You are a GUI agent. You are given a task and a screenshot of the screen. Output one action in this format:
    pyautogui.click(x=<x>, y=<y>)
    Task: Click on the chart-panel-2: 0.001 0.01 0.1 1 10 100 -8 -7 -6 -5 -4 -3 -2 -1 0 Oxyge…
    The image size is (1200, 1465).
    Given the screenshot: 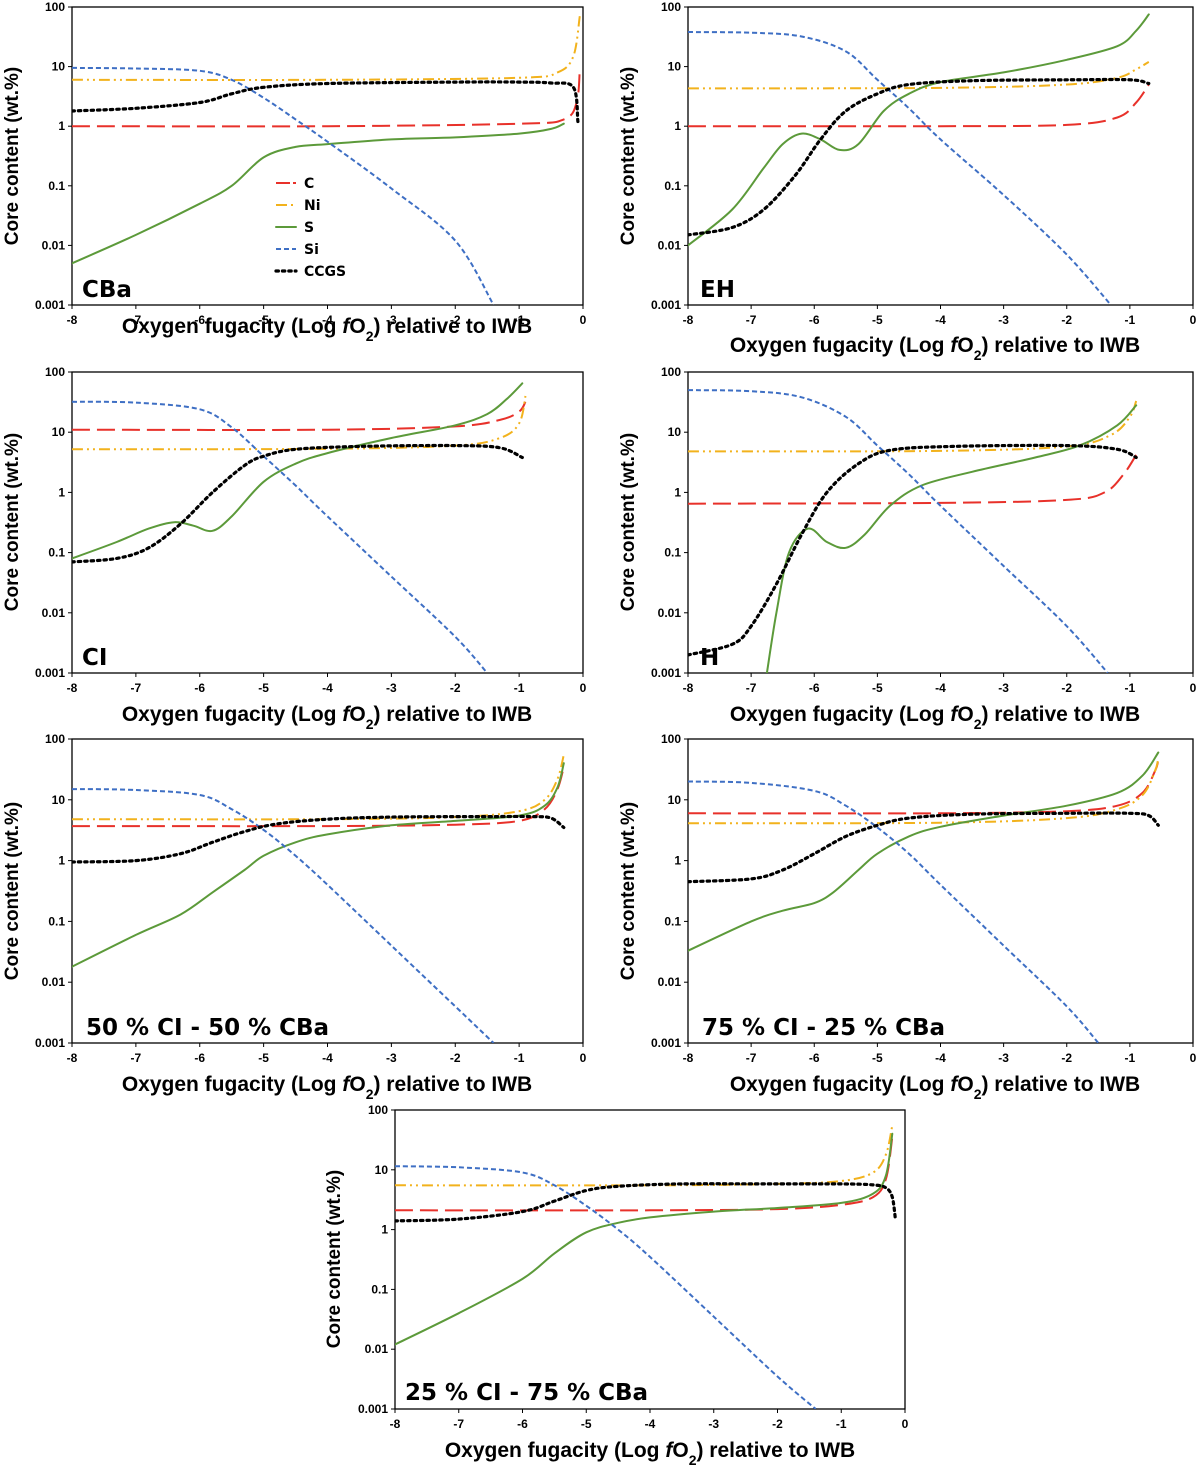 What is the action you would take?
    pyautogui.click(x=907, y=181)
    